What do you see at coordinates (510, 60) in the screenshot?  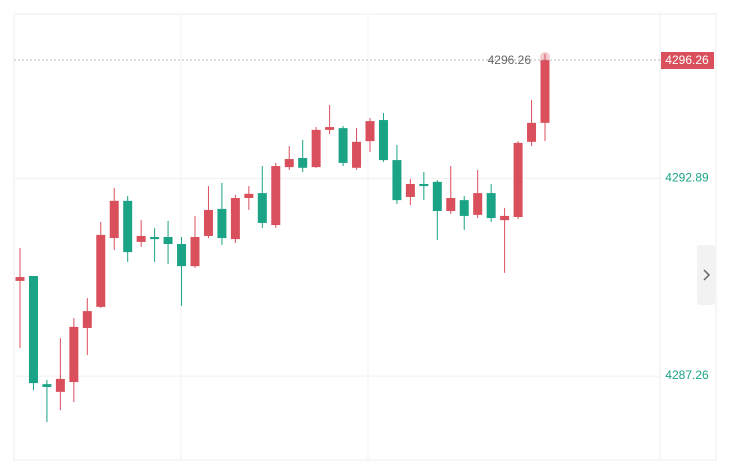 I see `last-price-label: 4296.26` at bounding box center [510, 60].